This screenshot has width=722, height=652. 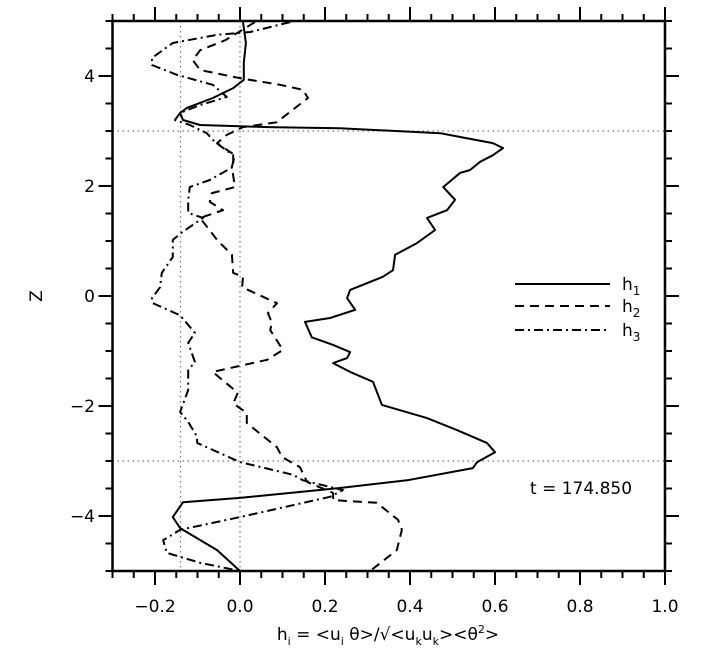 I want to click on y-tick-label: 4, so click(x=89, y=77).